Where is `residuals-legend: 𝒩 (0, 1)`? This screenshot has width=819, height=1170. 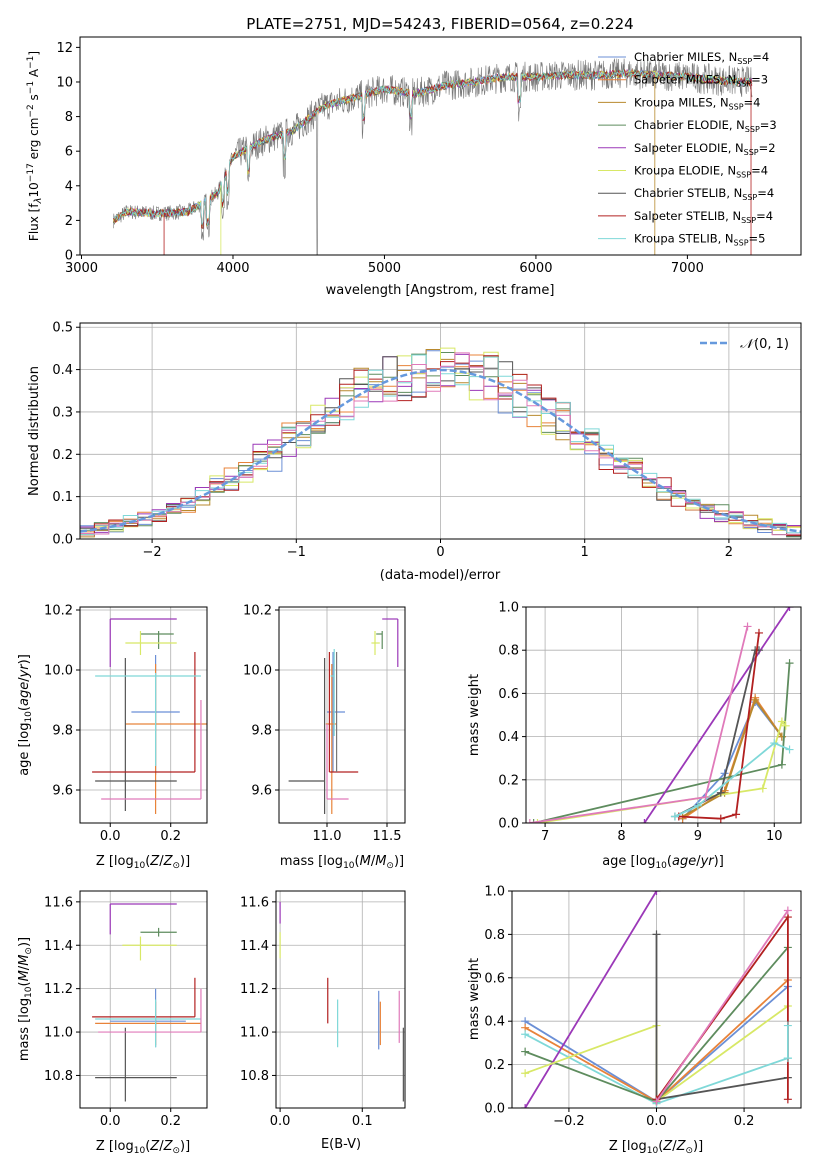 residuals-legend: 𝒩 (0, 1) is located at coordinates (744, 344).